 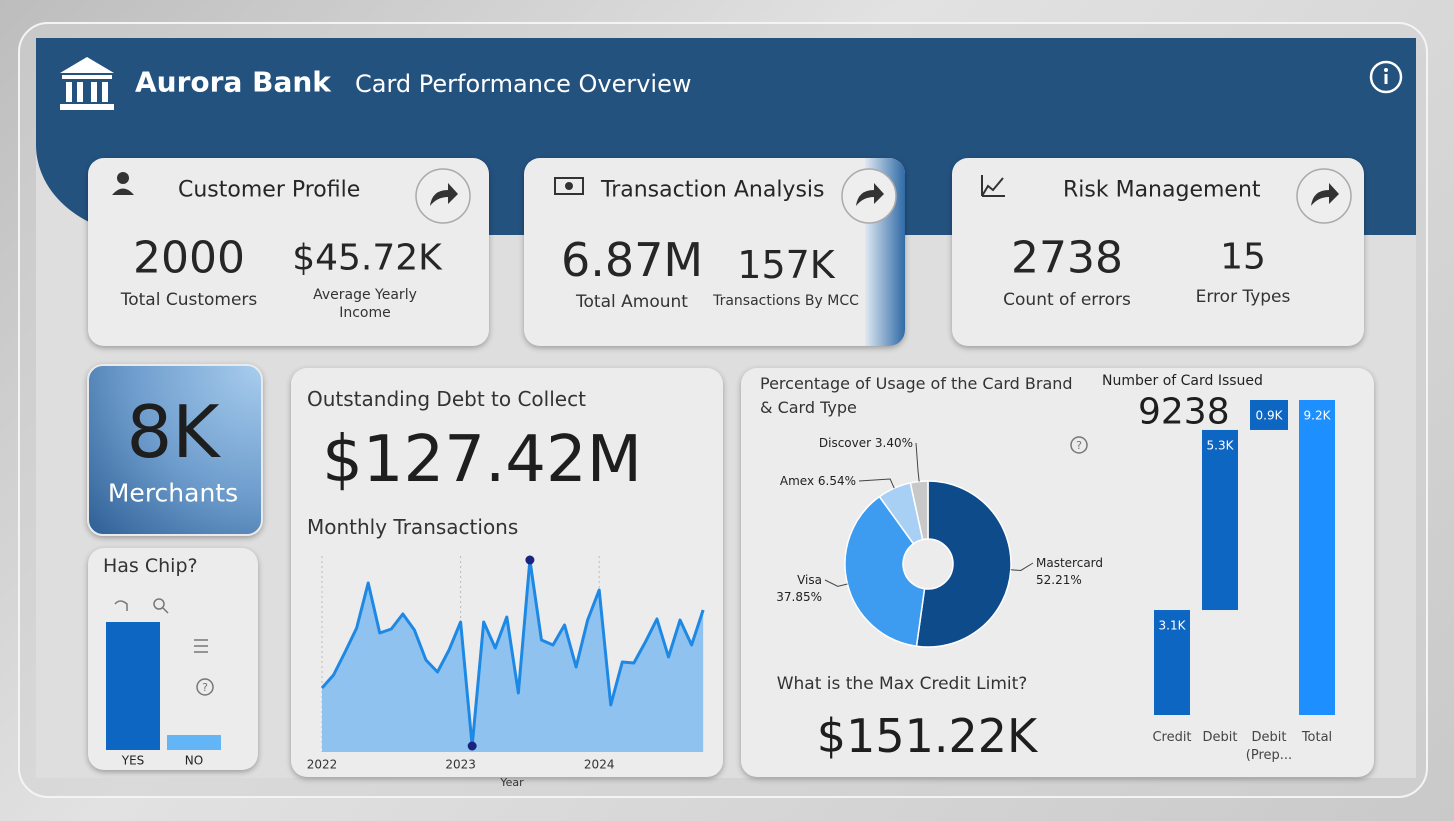 I want to click on kpi-value: 157K, so click(x=786, y=265).